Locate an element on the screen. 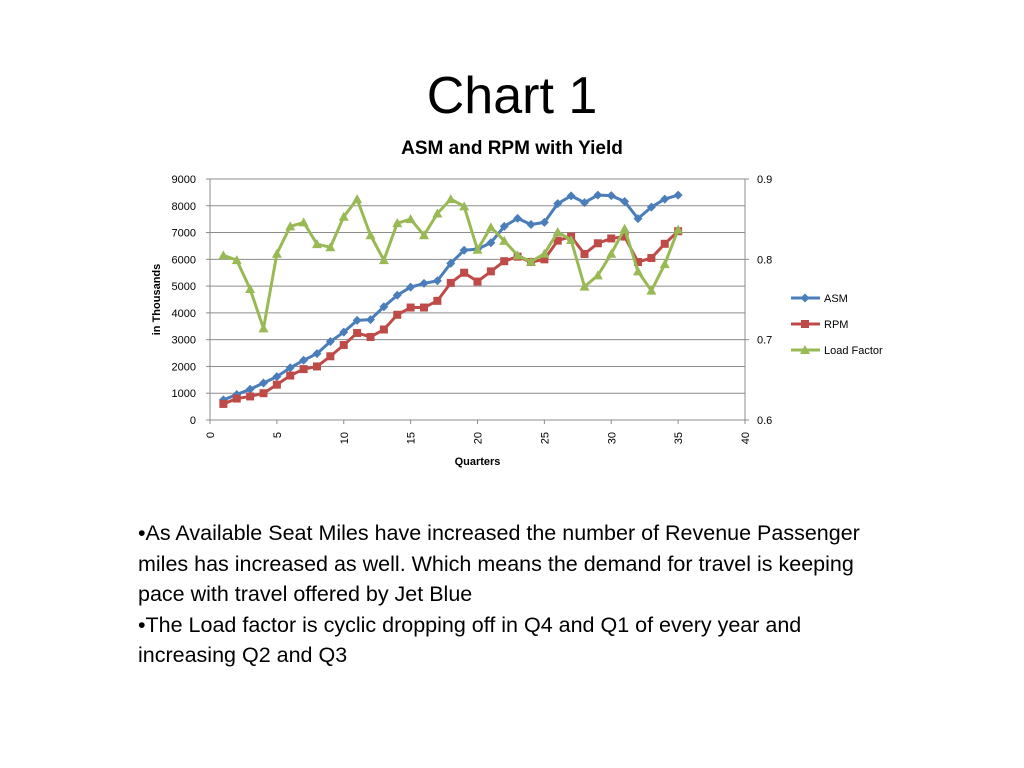 Image resolution: width=1024 pixels, height=768 pixels. x-tick-label: 10 is located at coordinates (345, 438).